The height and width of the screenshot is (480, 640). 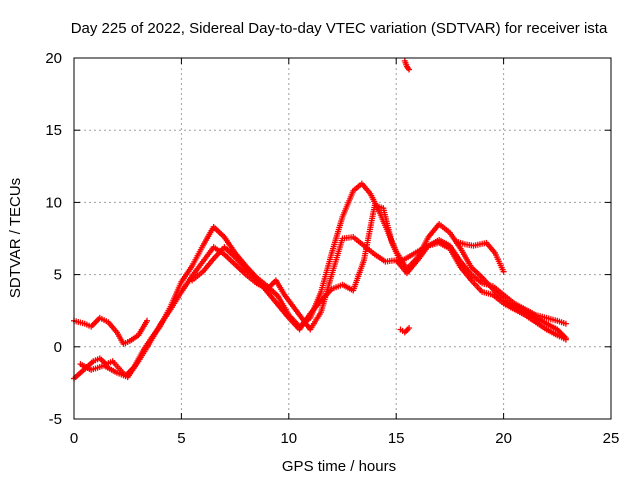 I want to click on x-tick-label: 25, so click(x=611, y=438).